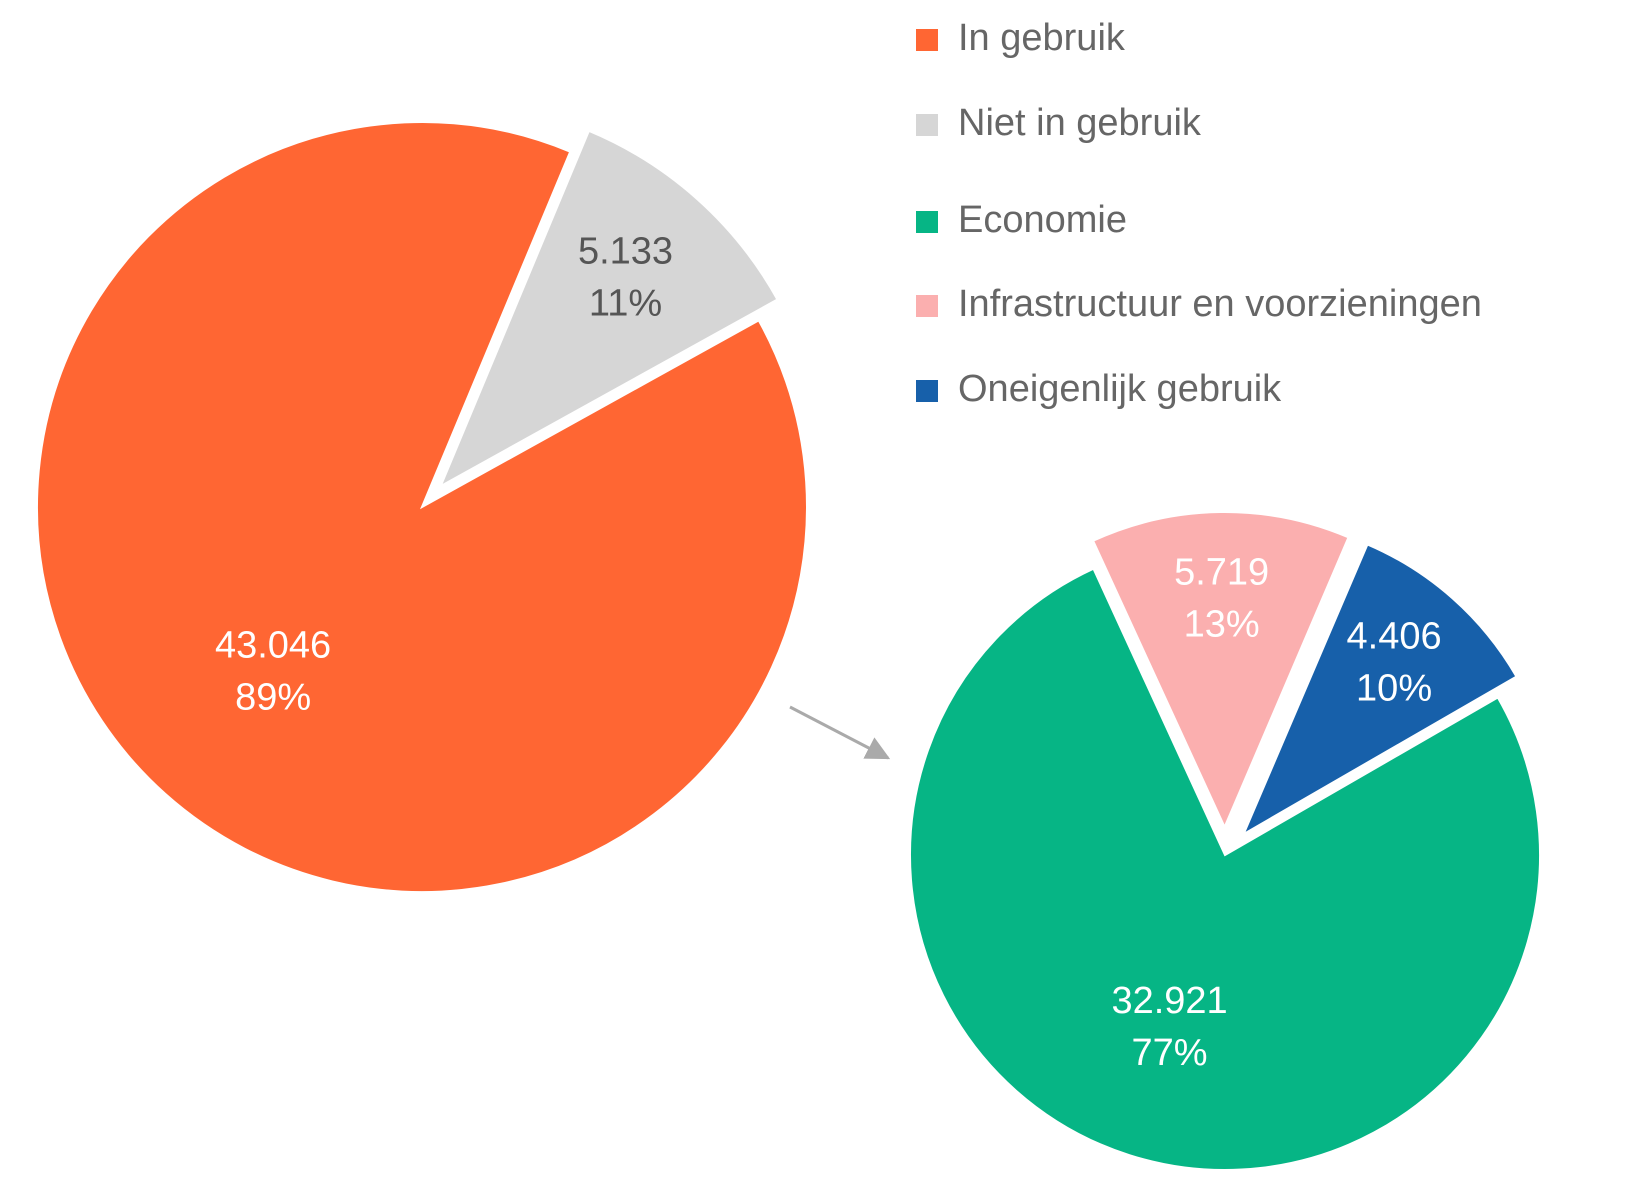 The image size is (1637, 1177). What do you see at coordinates (840, 732) in the screenshot?
I see `link-arrow` at bounding box center [840, 732].